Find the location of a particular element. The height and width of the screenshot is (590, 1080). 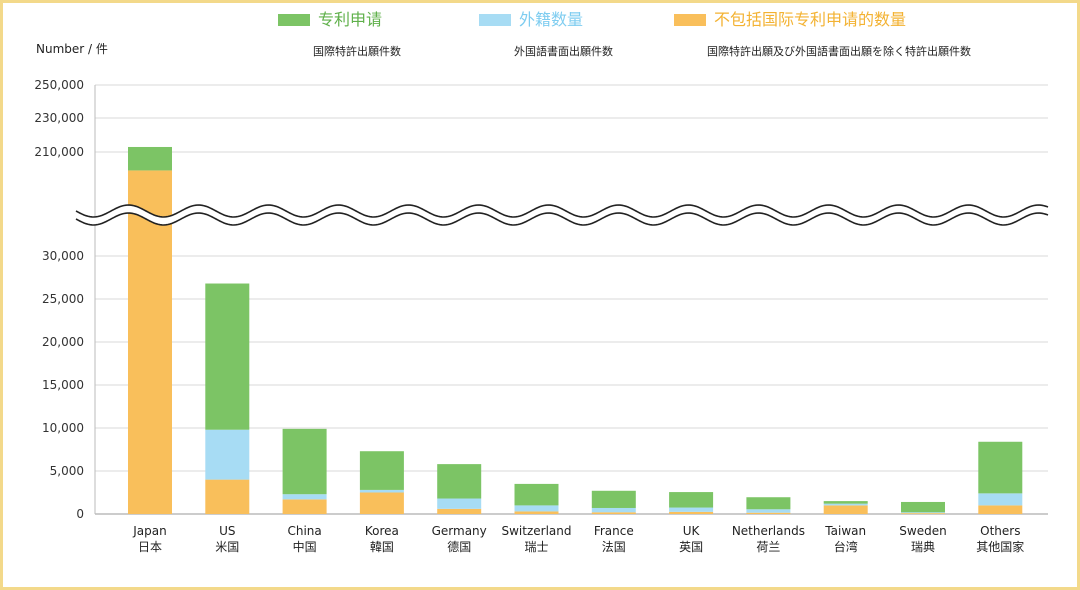

y-tick-label: 20,000 is located at coordinates (63, 342).